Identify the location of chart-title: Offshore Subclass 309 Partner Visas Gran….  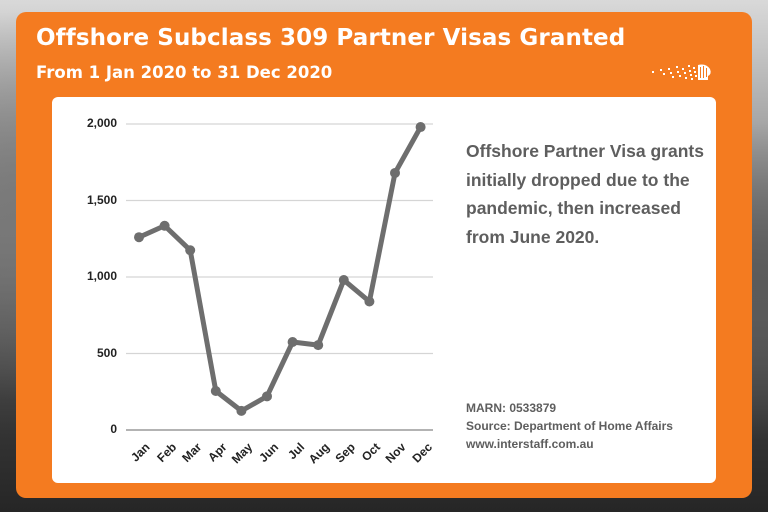
(331, 38).